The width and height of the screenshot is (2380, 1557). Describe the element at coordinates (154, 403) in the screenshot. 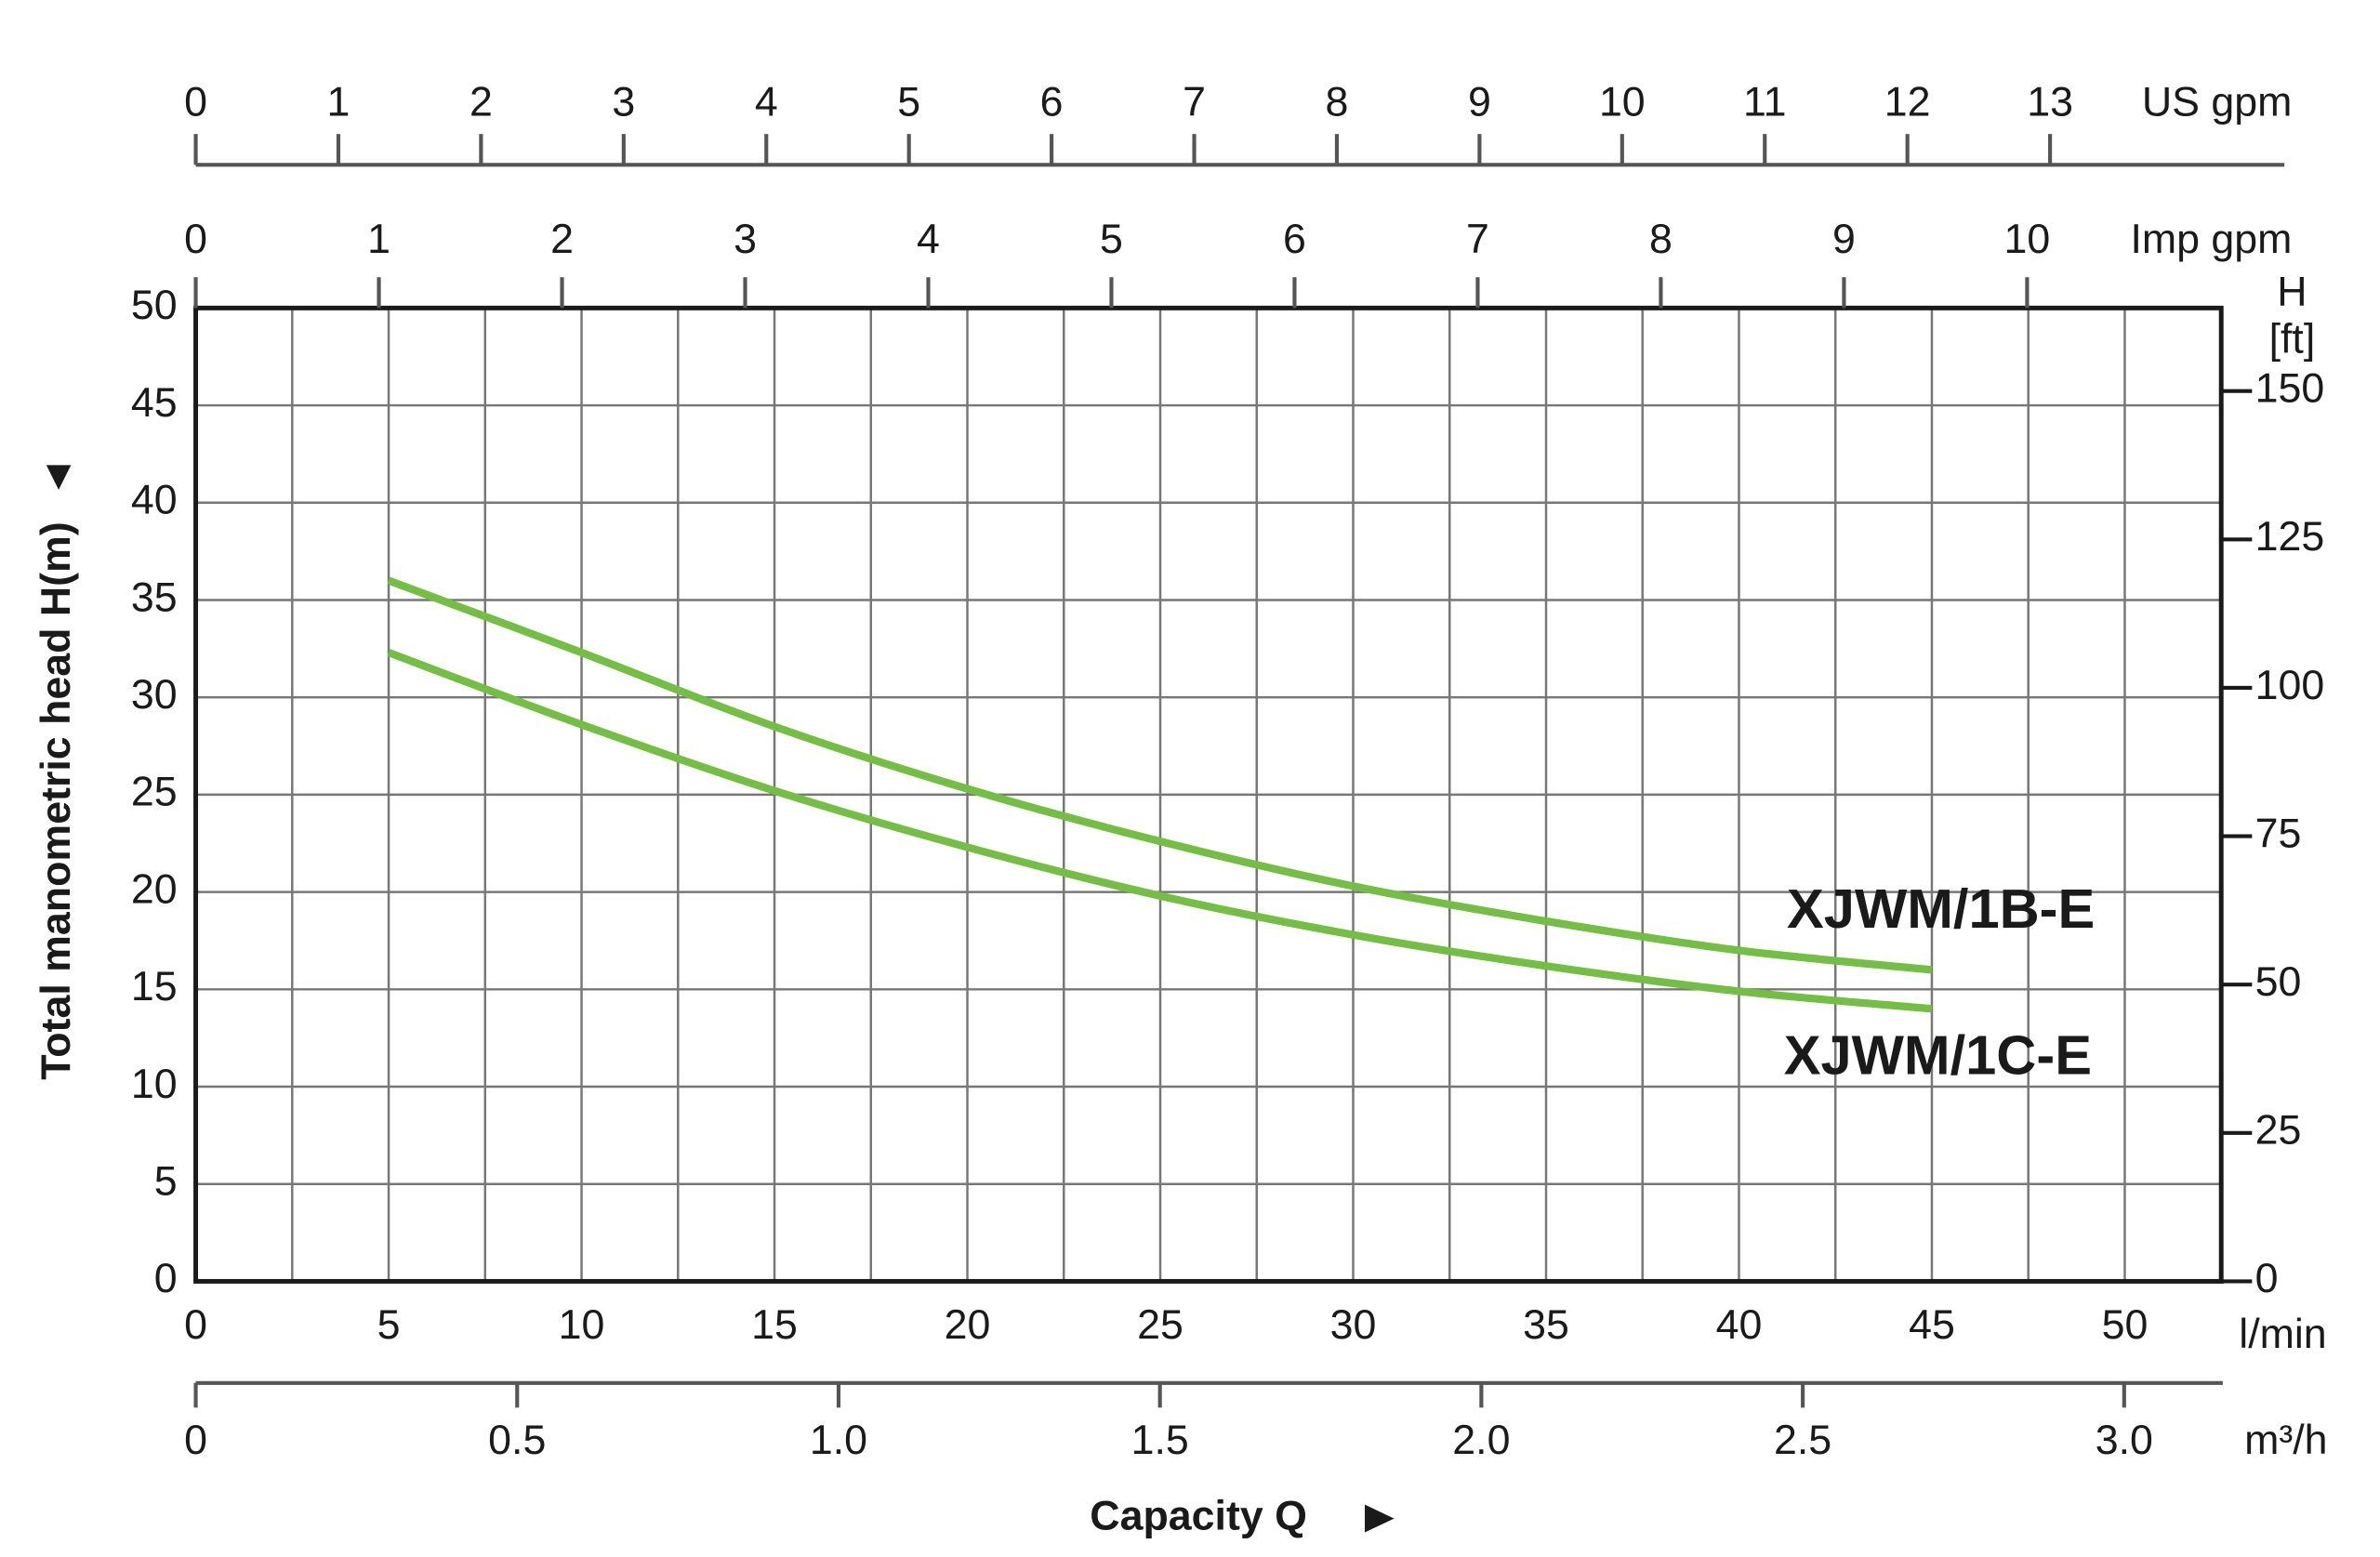

I see `y-tick-label: 45` at that location.